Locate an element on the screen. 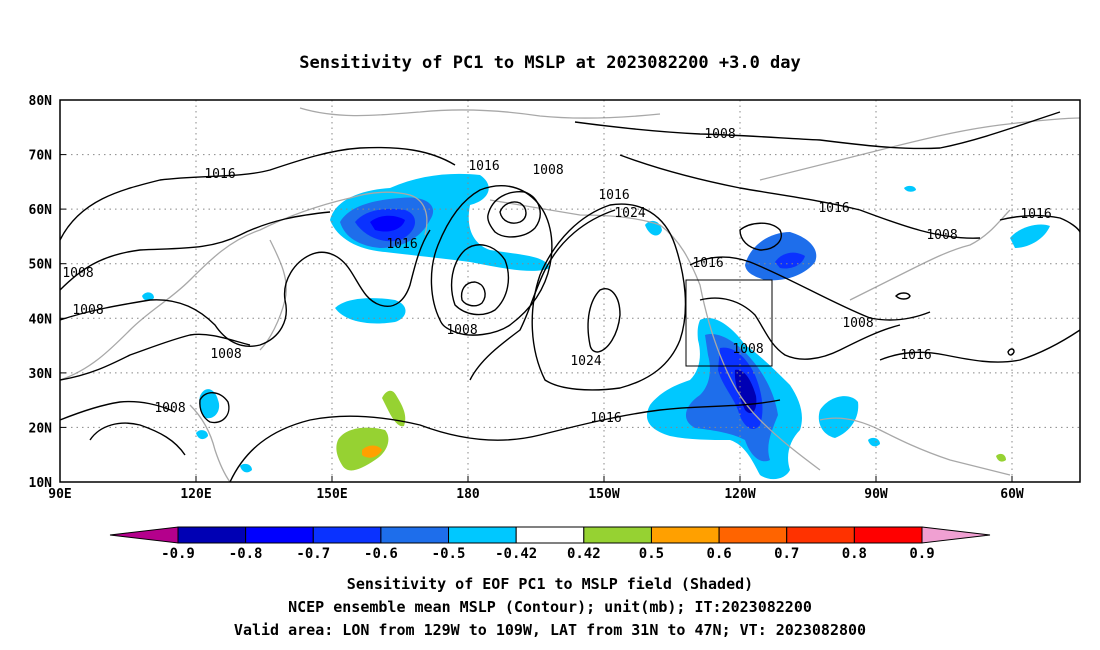 Image resolution: width=1100 pixels, height=650 pixels. contour-1016-north is located at coordinates (258, 193).